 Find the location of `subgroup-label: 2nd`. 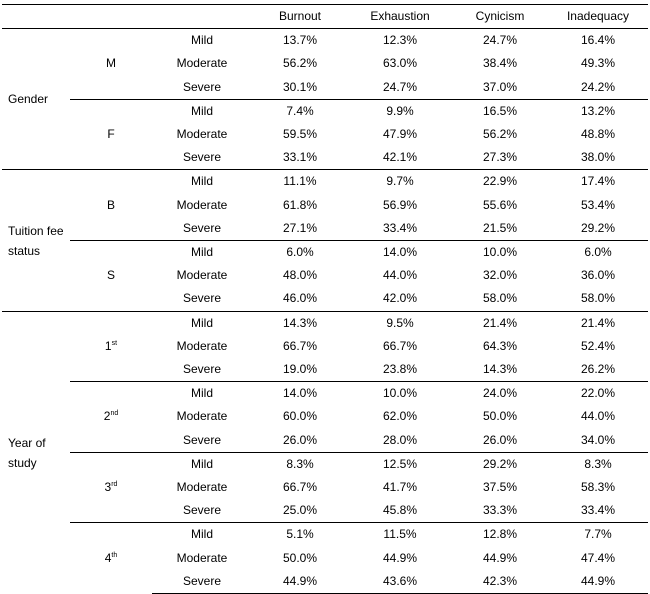

subgroup-label: 2nd is located at coordinates (111, 417).